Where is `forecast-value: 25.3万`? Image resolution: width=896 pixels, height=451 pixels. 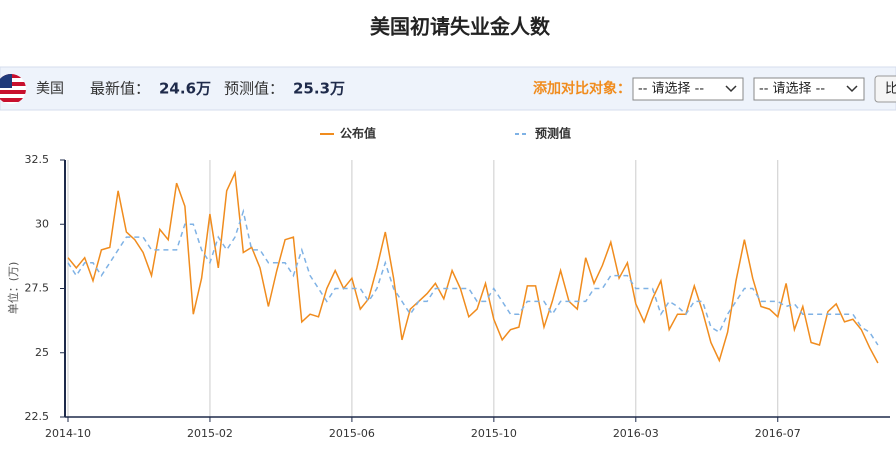
forecast-value: 25.3万 is located at coordinates (319, 89).